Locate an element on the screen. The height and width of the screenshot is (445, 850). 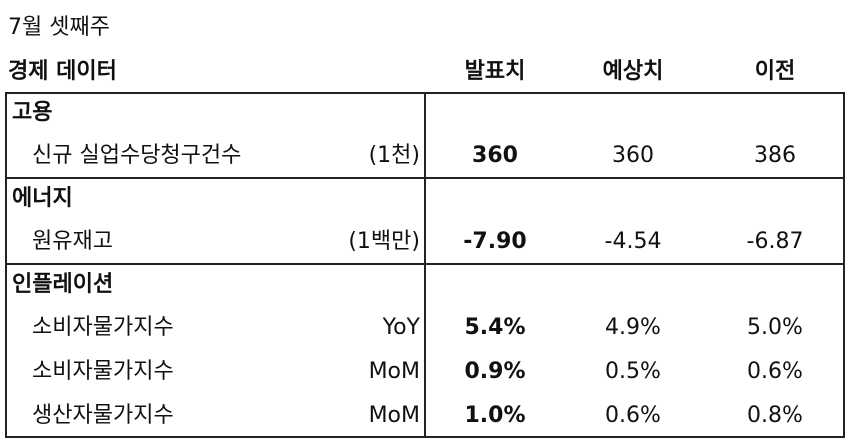
forecast-value: 360 is located at coordinates (633, 155).